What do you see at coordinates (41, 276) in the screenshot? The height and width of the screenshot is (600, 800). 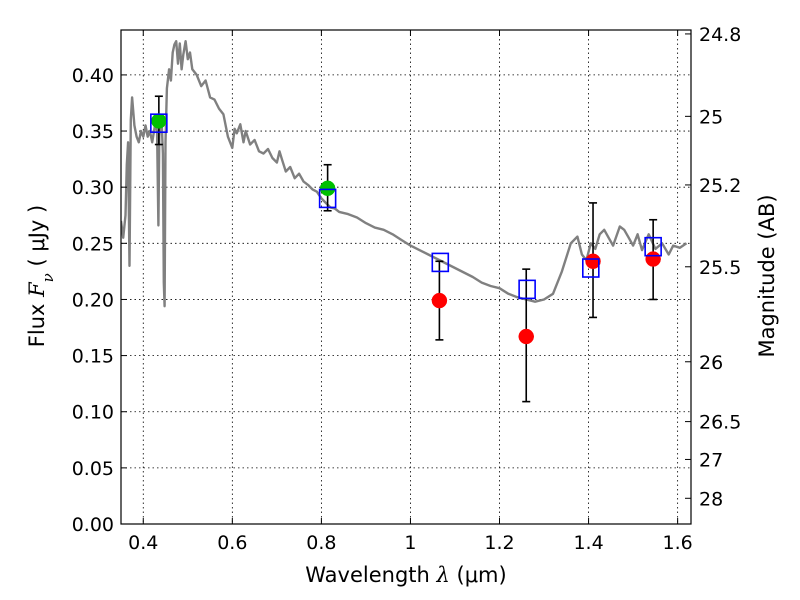 I see `y-axis-label: Flux Fν ( μJy )` at bounding box center [41, 276].